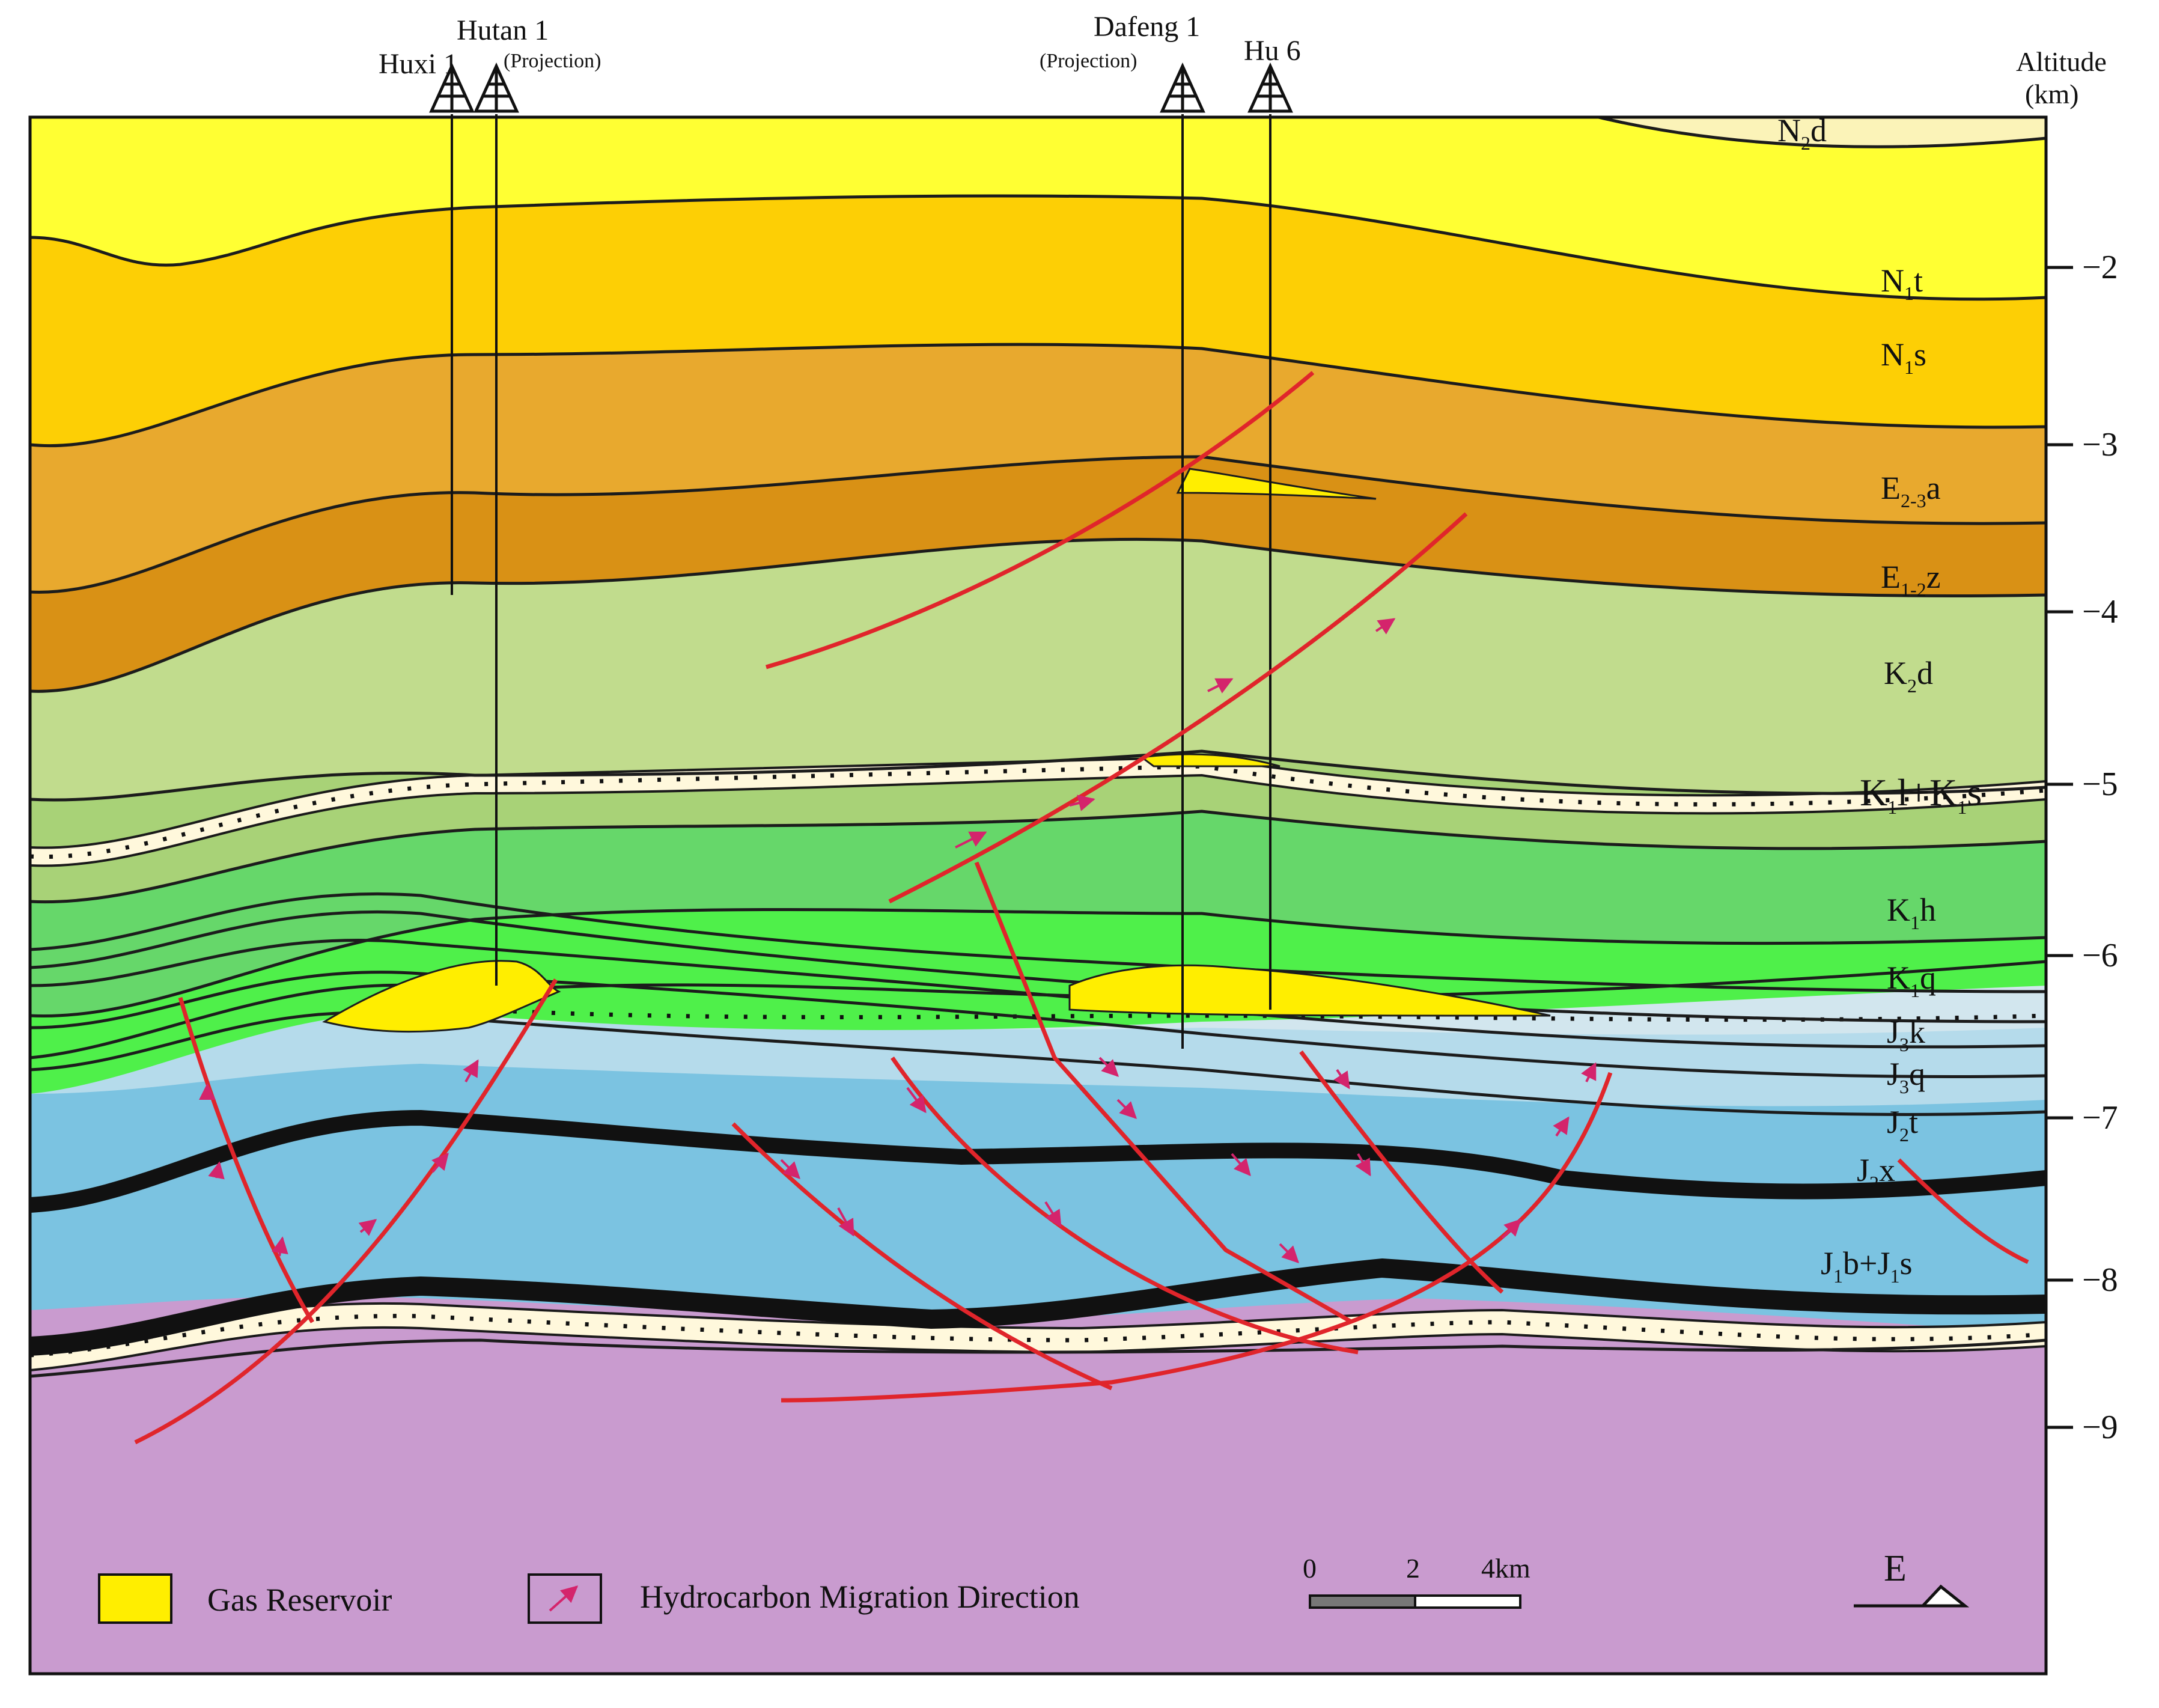 This screenshot has width=2159, height=1708. Describe the element at coordinates (1505, 1568) in the screenshot. I see `scale-label-4km: 4km` at that location.